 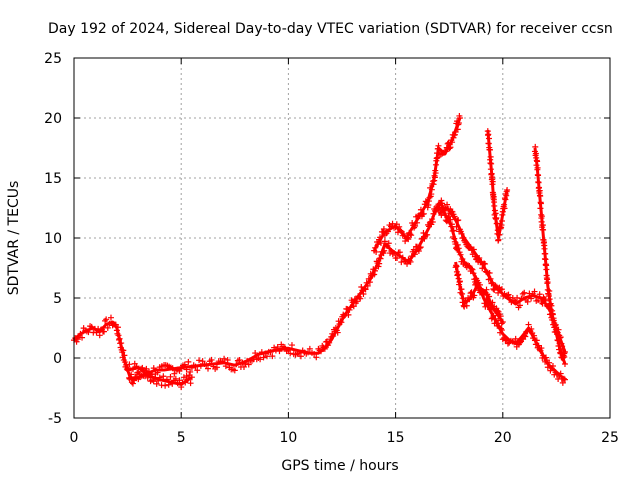 I want to click on y-tick-label: 0, so click(x=57, y=359).